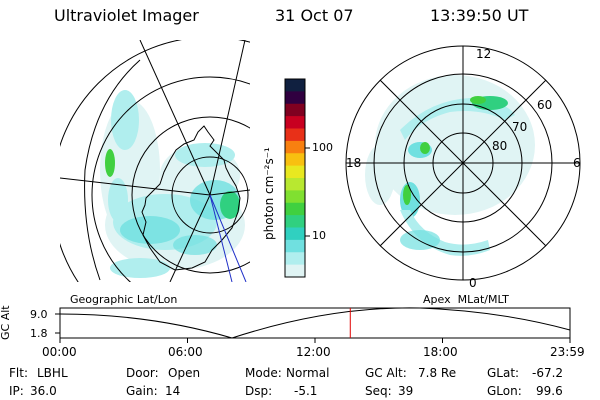  I want to click on mlt-label-6: 6, so click(577, 163).